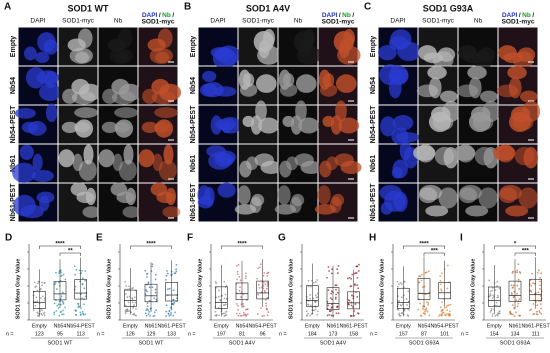  What do you see at coordinates (461, 238) in the screenshot?
I see `plot-letter: I` at bounding box center [461, 238].